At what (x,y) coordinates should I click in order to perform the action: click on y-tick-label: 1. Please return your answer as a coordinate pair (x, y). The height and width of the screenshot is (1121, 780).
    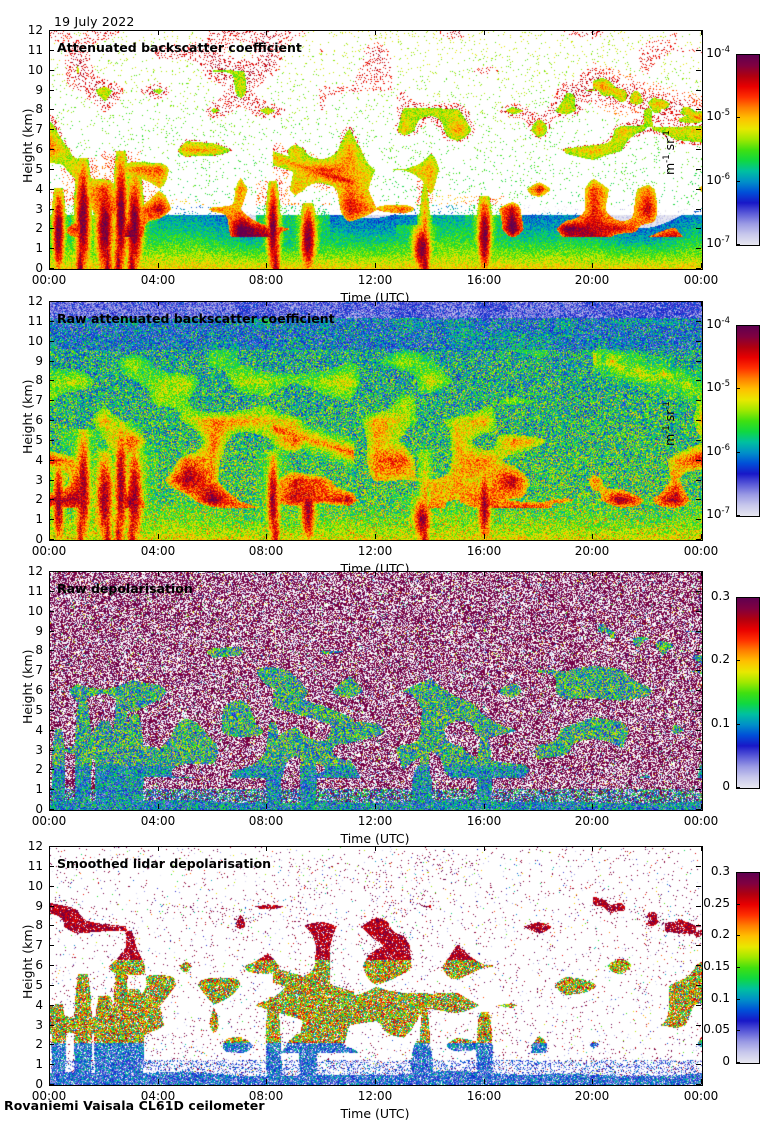
    Looking at the image, I should click on (39, 519).